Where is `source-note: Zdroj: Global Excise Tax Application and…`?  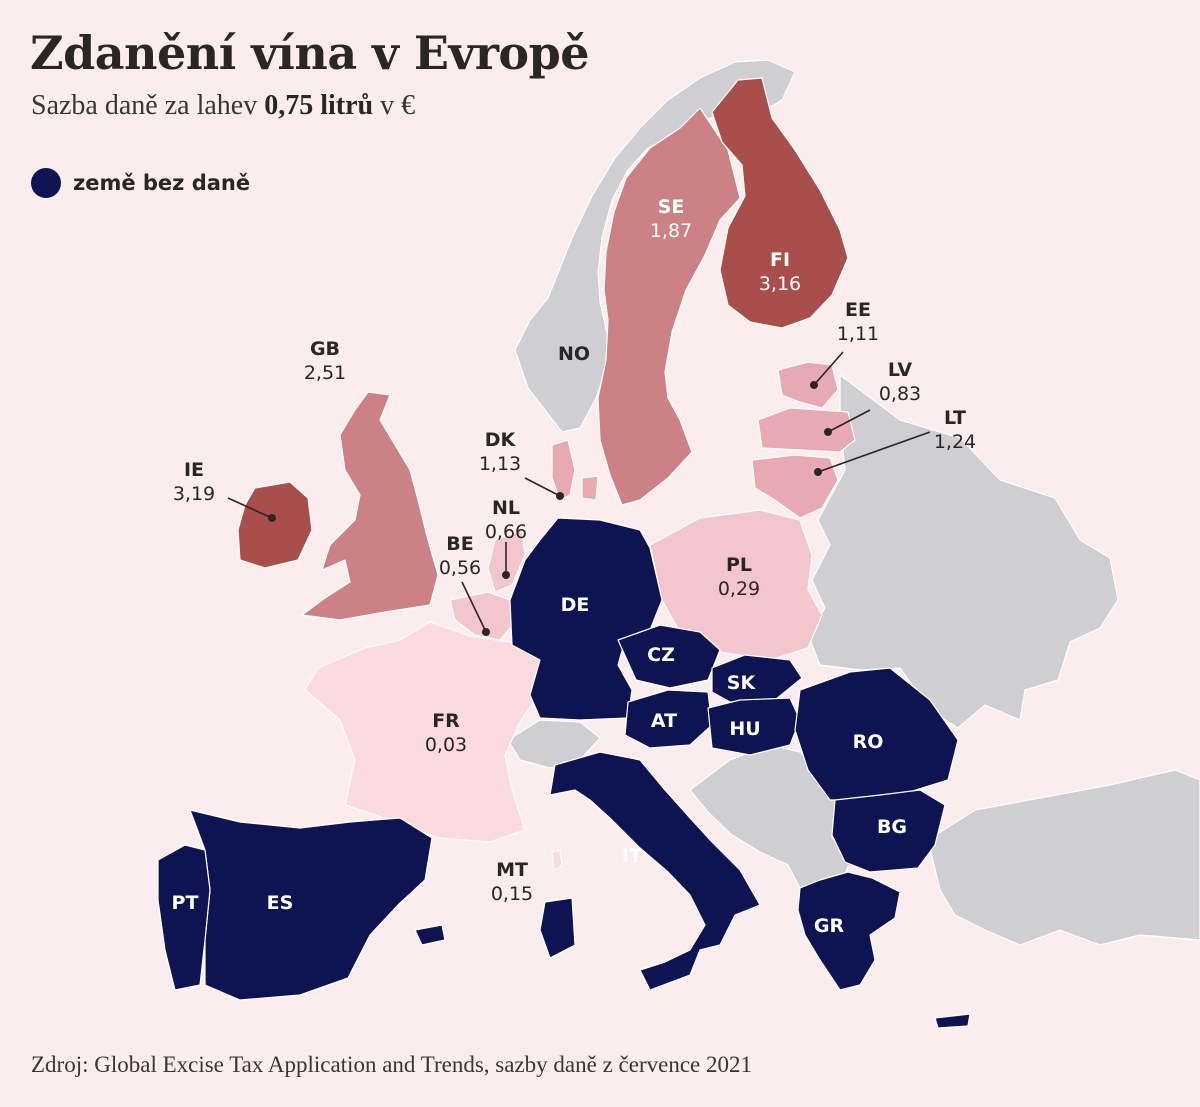 source-note: Zdroj: Global Excise Tax Application and… is located at coordinates (391, 1064).